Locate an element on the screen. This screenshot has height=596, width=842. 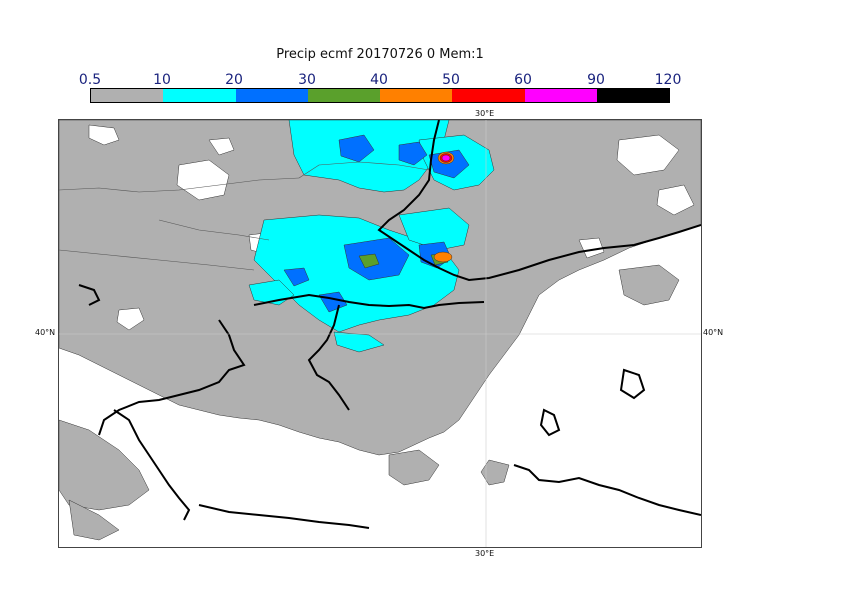
legend-colorbar is located at coordinates (380, 95).